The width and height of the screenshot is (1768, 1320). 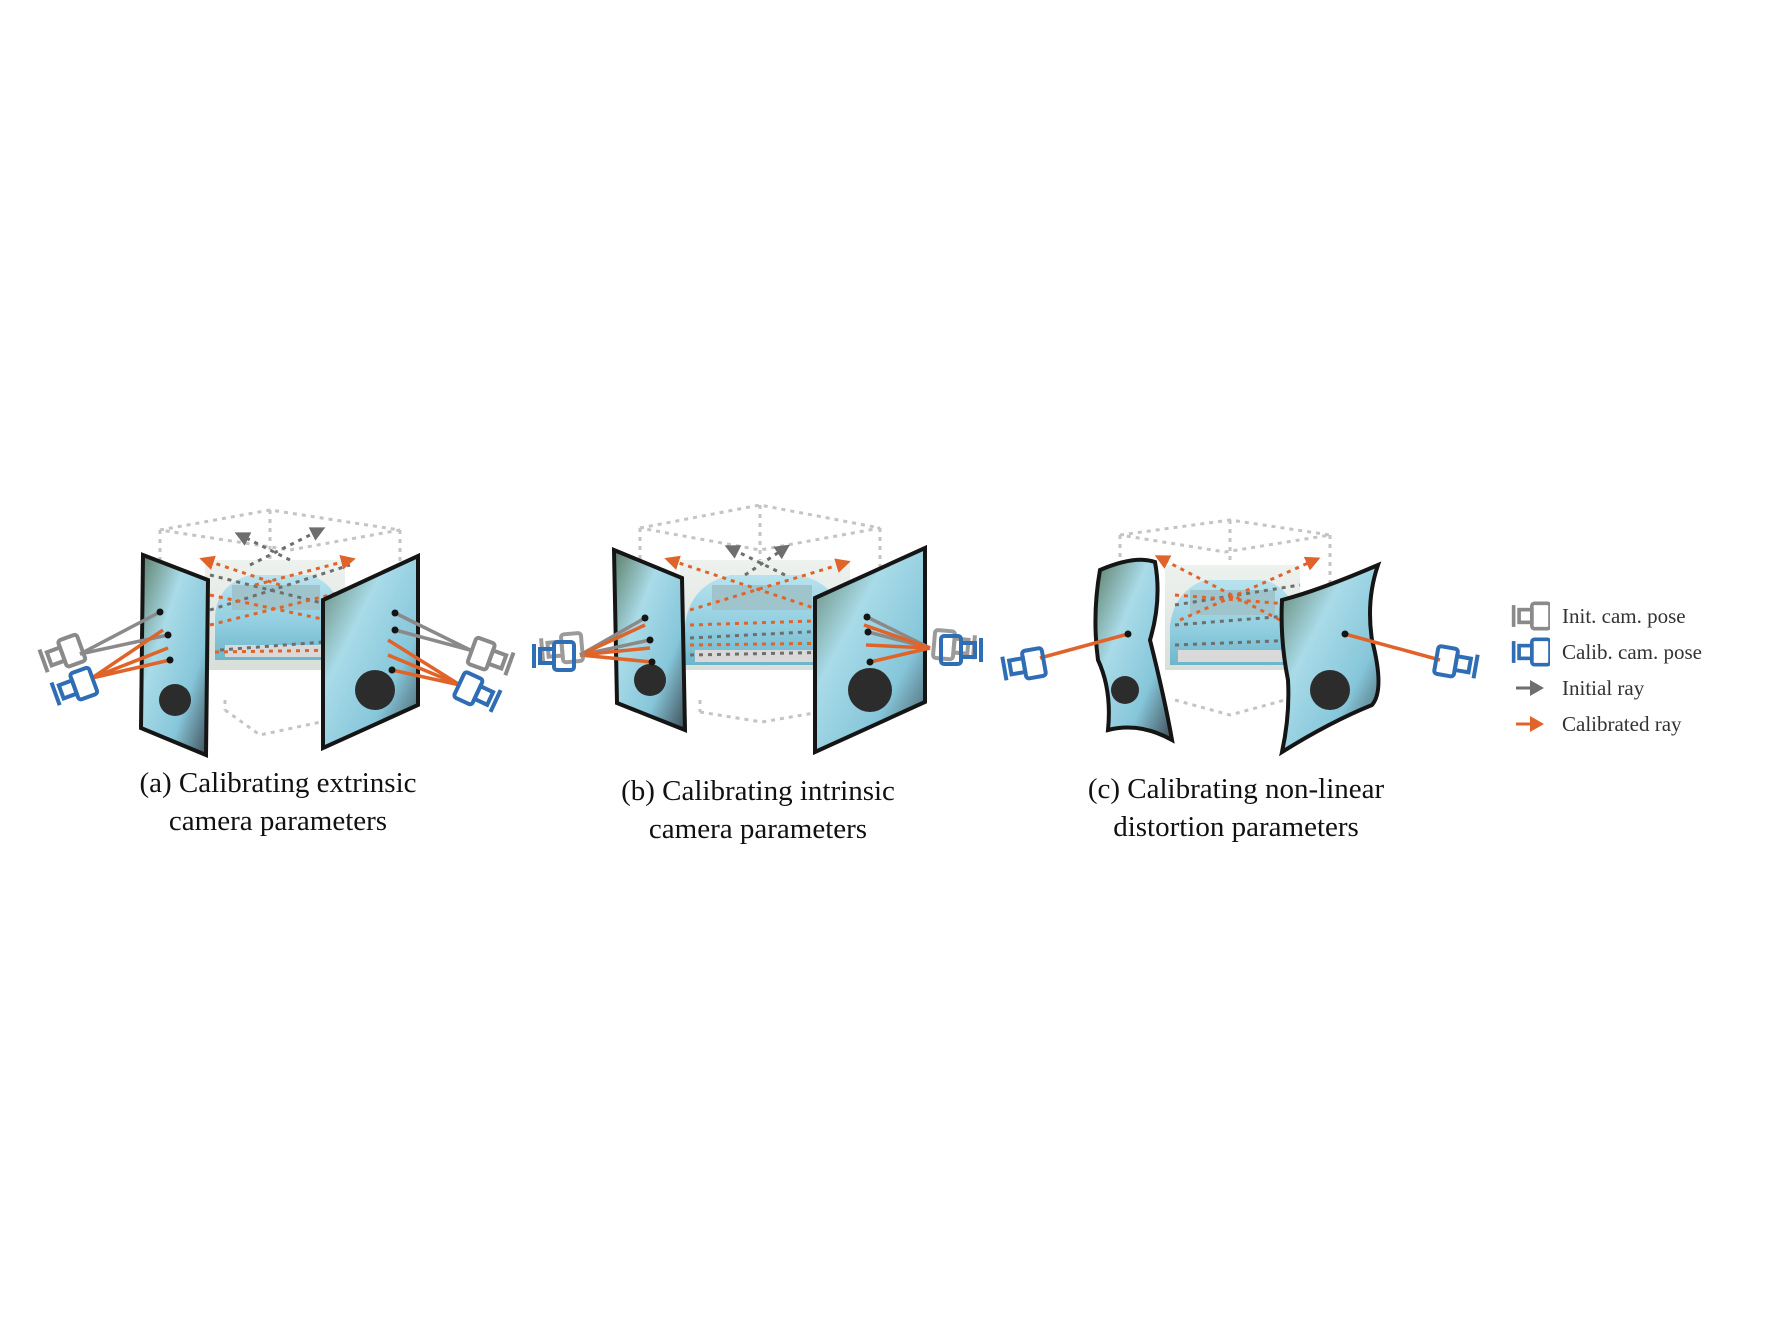 I want to click on legend-label: Initial ray, so click(x=1603, y=688).